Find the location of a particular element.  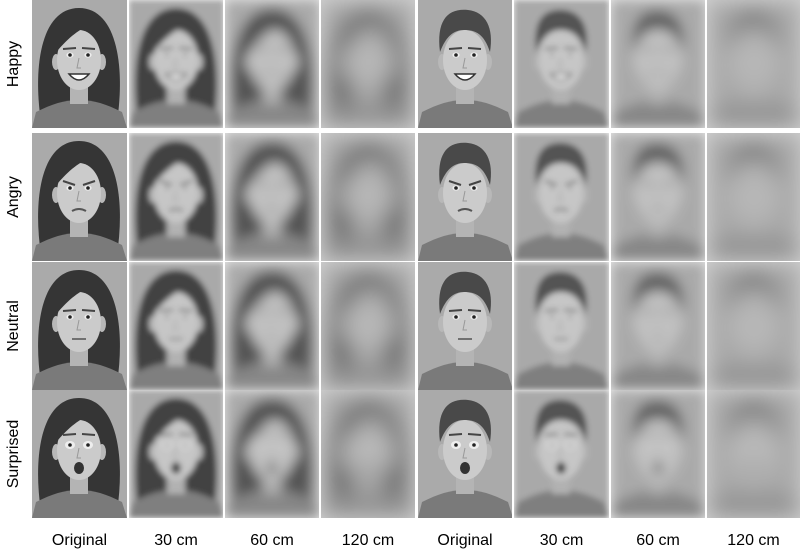

row-label: Surprised is located at coordinates (13, 454).